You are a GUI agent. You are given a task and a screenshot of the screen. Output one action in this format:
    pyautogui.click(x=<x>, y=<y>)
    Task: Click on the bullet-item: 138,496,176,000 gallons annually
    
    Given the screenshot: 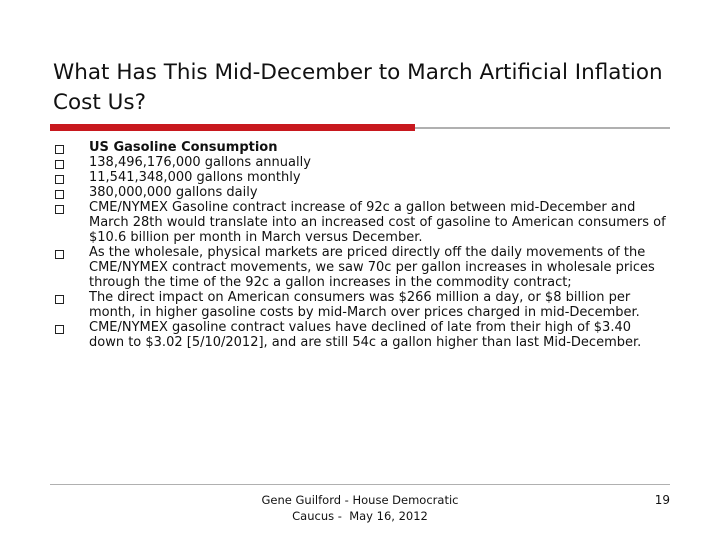 What is the action you would take?
    pyautogui.click(x=362, y=162)
    